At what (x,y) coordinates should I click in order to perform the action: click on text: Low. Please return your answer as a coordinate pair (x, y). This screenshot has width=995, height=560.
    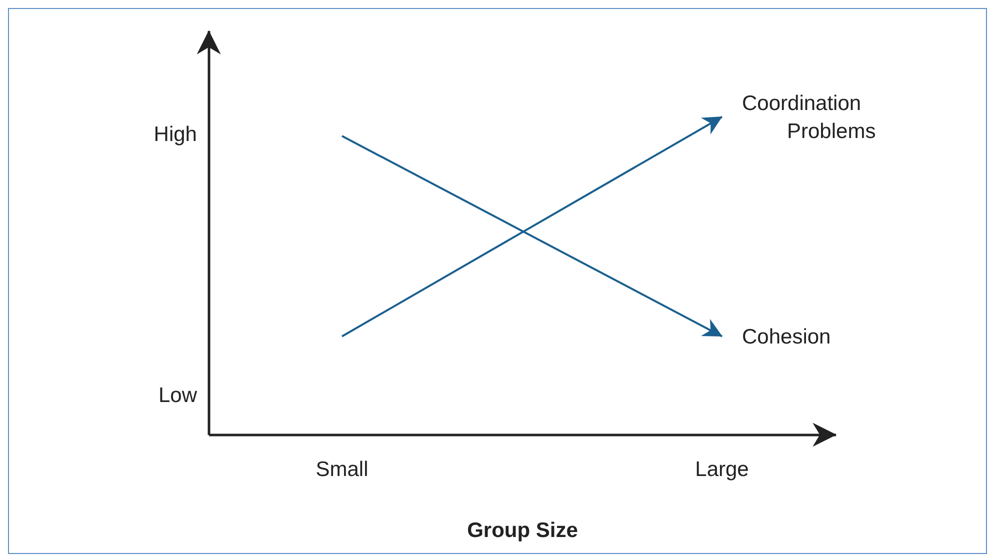
    Looking at the image, I should click on (177, 396).